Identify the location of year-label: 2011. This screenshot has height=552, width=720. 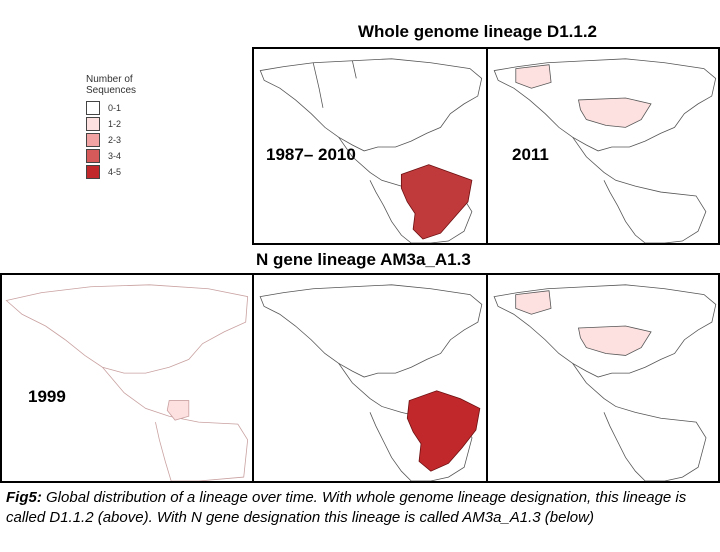
(530, 154).